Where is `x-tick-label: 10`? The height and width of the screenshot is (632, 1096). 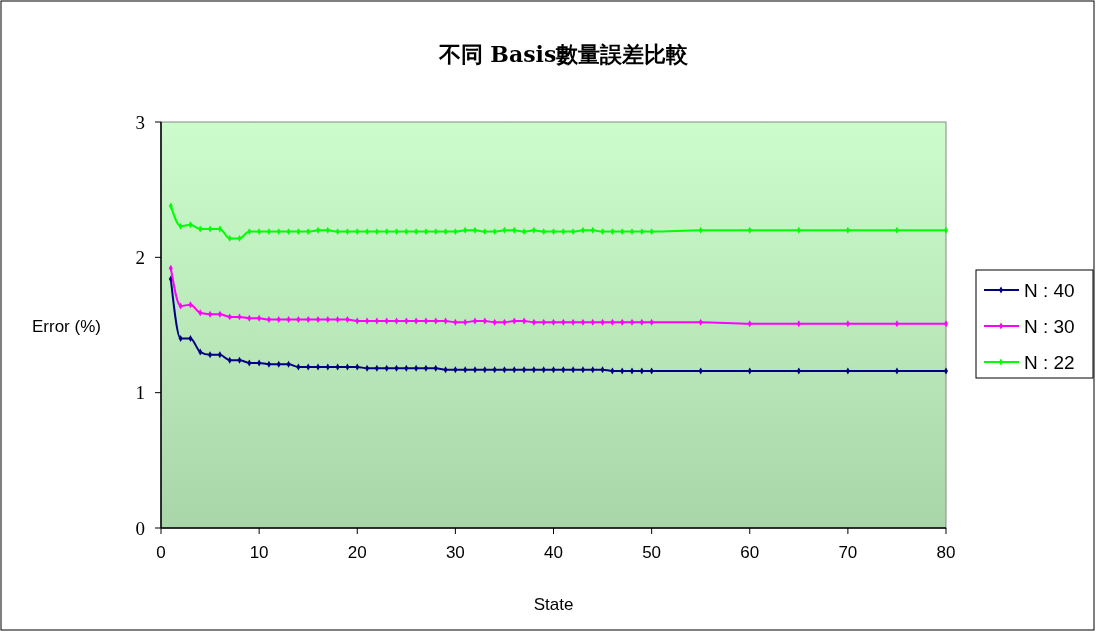
x-tick-label: 10 is located at coordinates (259, 552).